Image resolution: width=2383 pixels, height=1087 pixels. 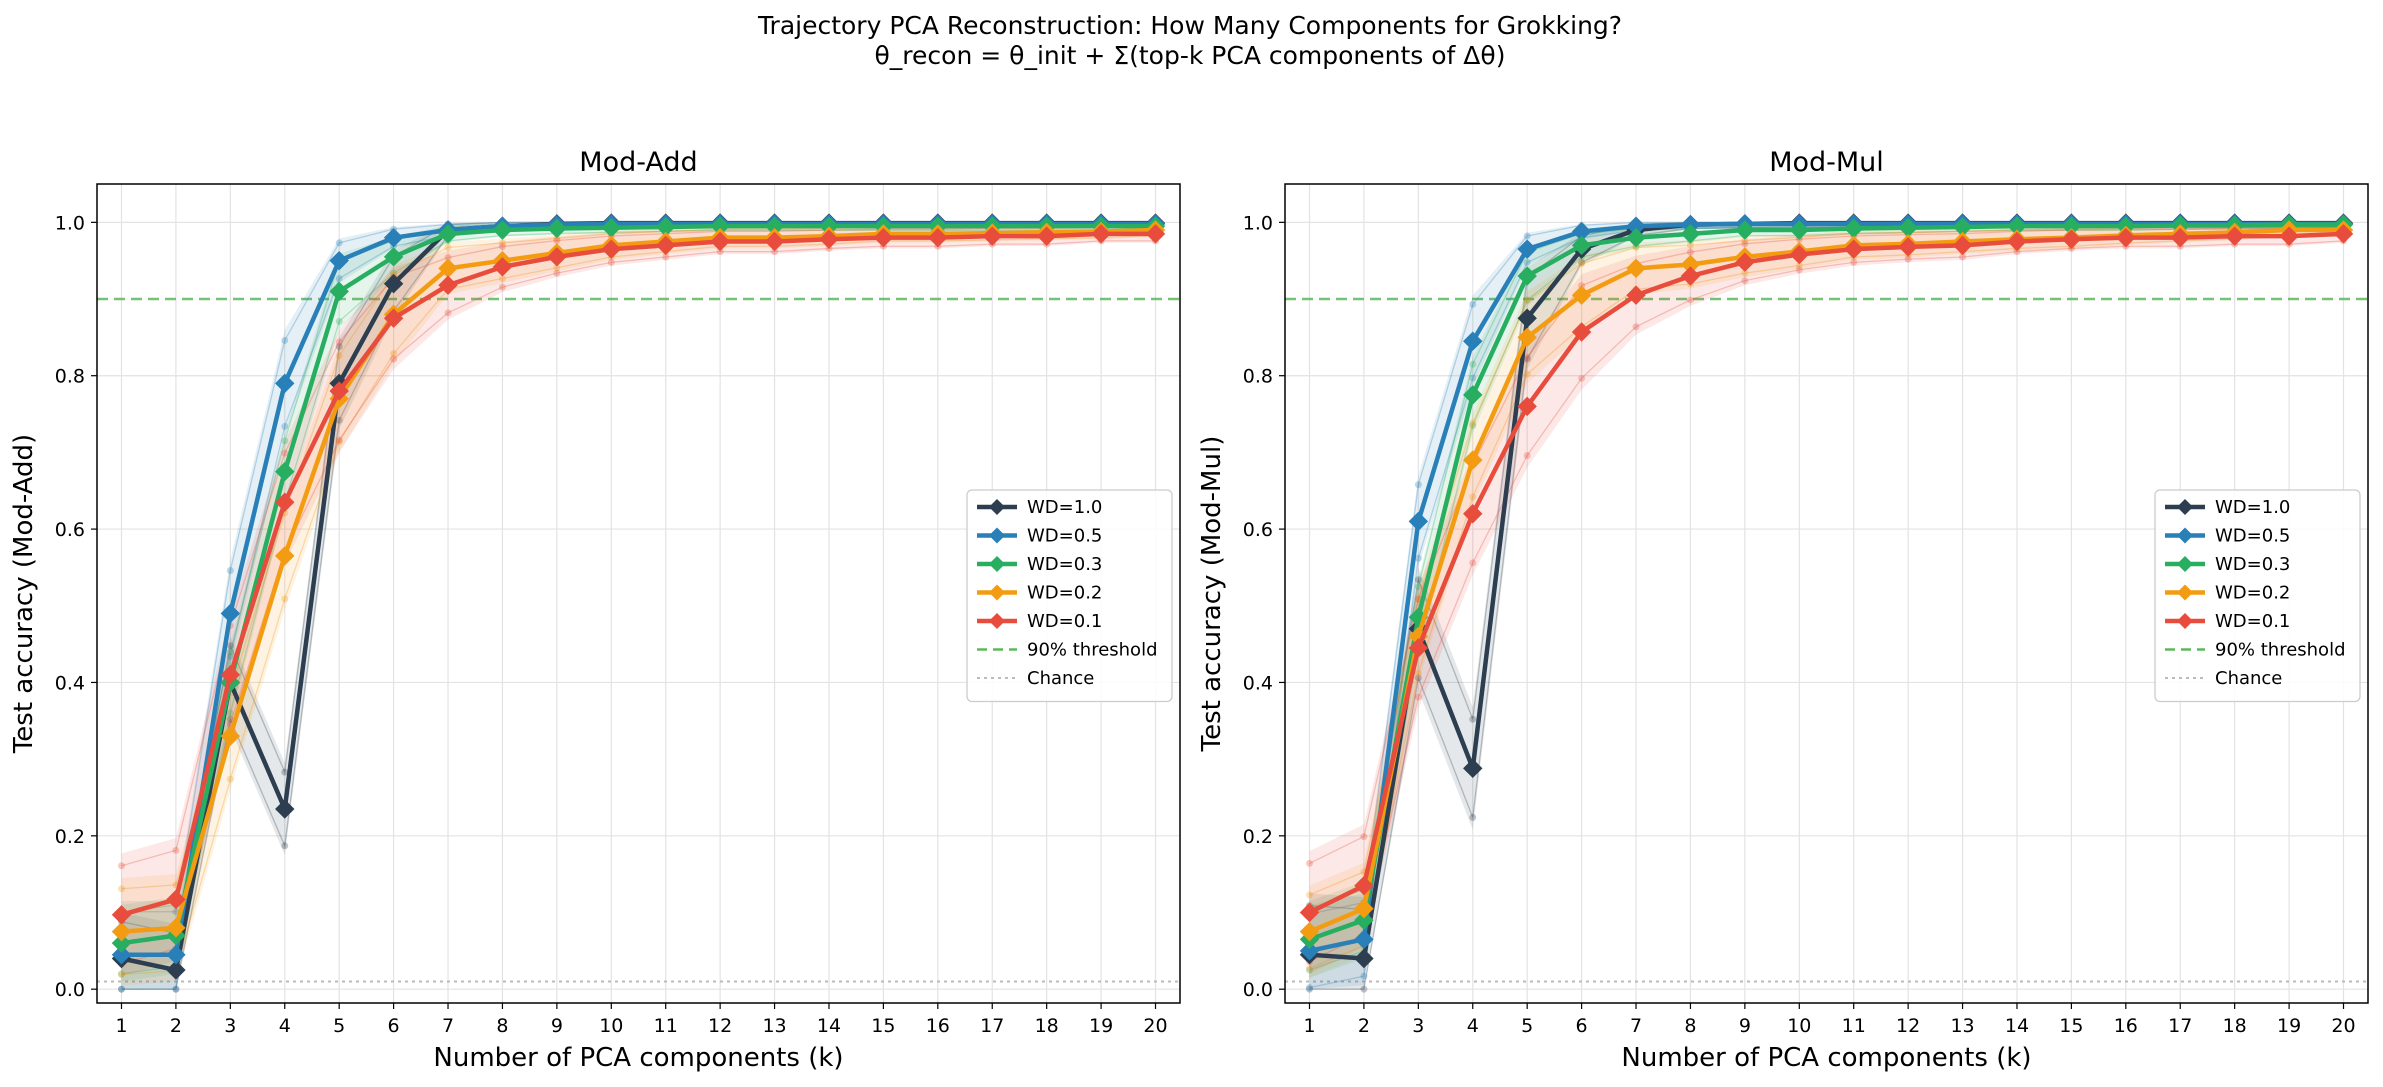 I want to click on legend-item-chance: Chance, so click(x=2223, y=678).